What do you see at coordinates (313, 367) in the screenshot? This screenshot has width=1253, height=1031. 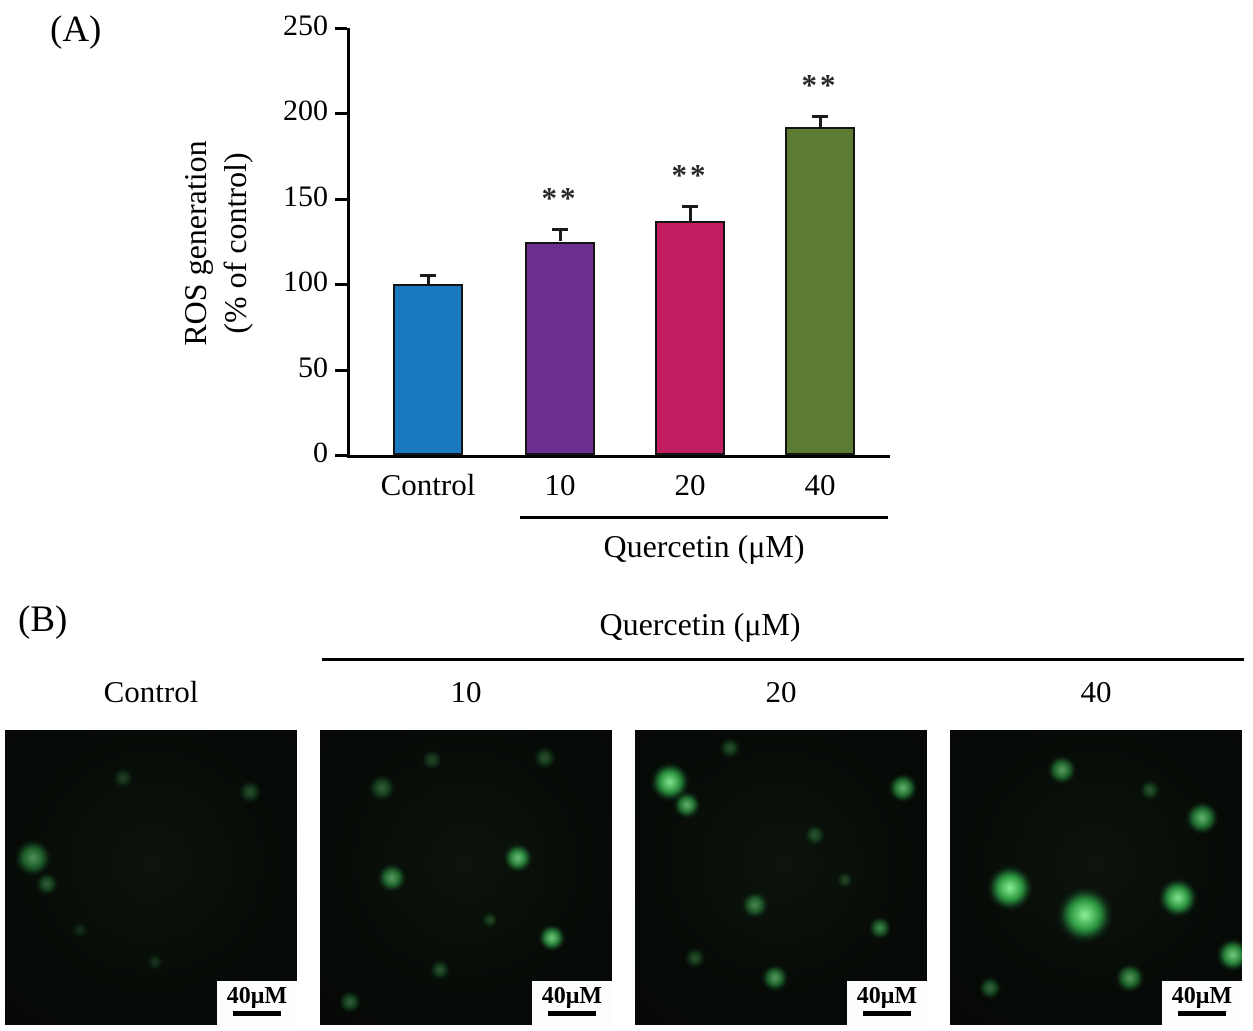 I see `y-tick-label: 50` at bounding box center [313, 367].